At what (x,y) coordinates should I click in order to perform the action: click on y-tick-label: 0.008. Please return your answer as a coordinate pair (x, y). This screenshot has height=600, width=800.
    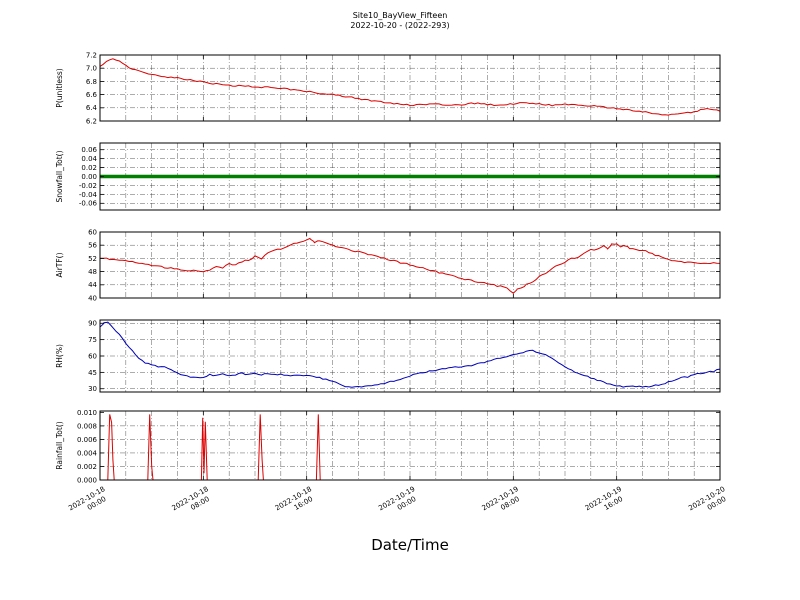
    Looking at the image, I should click on (87, 426).